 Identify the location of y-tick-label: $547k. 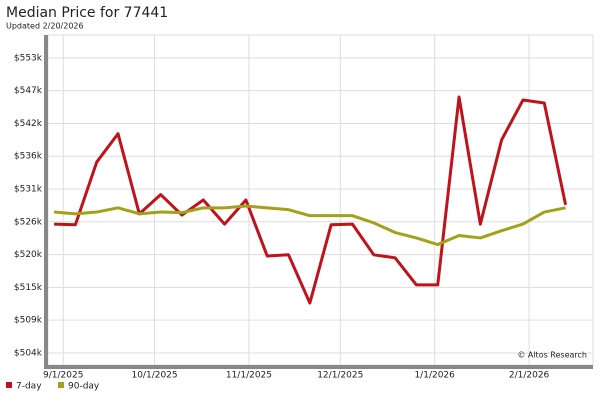
(28, 91).